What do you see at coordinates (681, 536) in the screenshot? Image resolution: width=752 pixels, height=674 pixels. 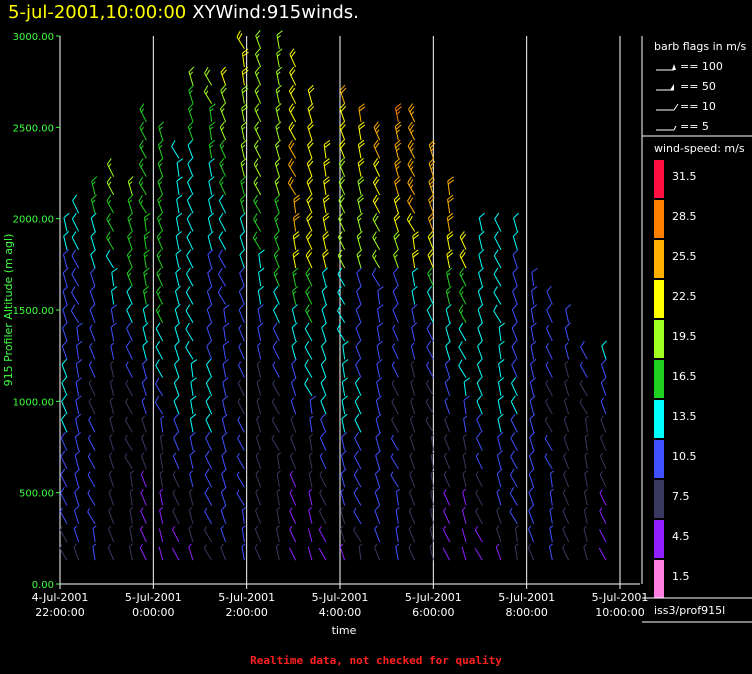 I see `colorbar-label: 4.5` at bounding box center [681, 536].